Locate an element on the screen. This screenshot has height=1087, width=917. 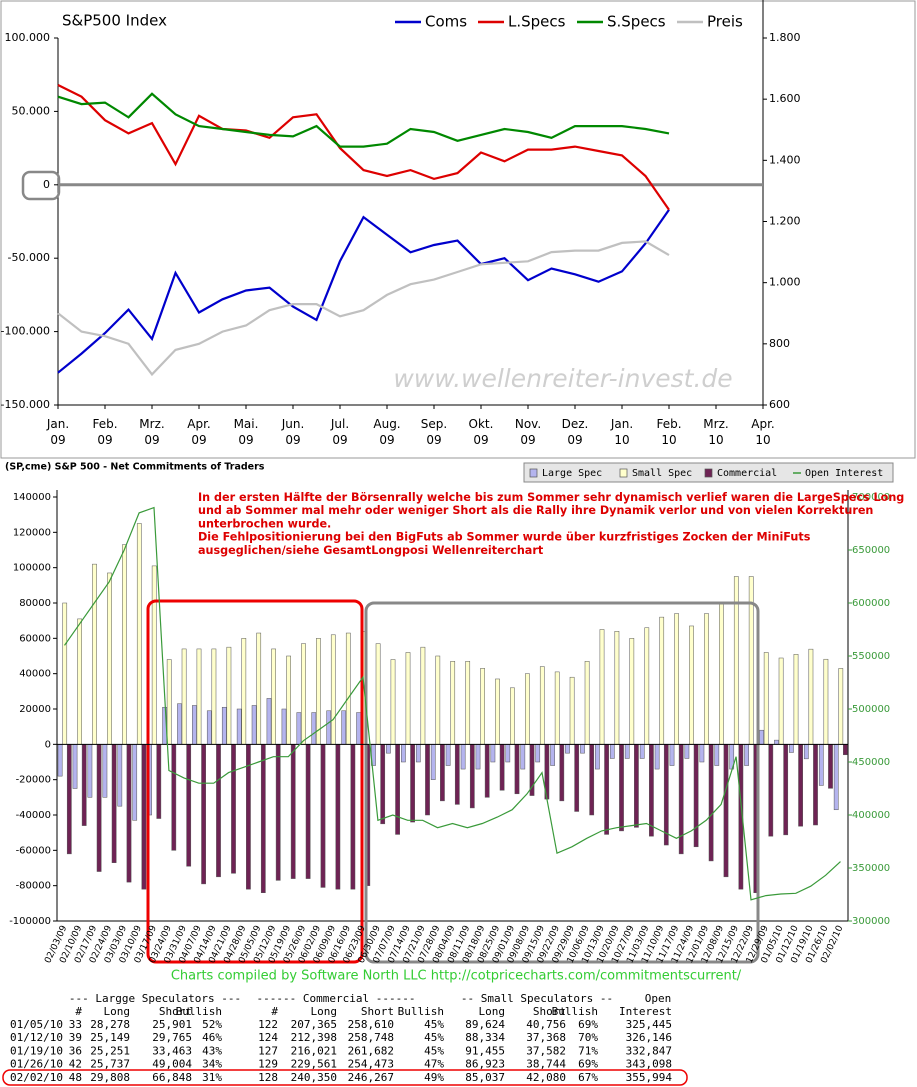
table-cell: 88,334 is located at coordinates (485, 1037).